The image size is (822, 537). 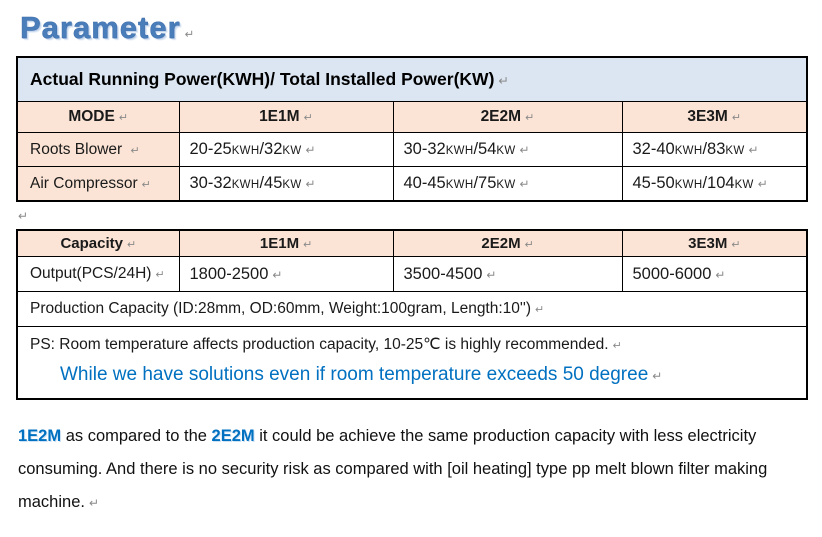 I want to click on table-row: MODE ↵ 1E1M ↵ 2E2M ↵ 3E3M ↵, so click(x=412, y=117).